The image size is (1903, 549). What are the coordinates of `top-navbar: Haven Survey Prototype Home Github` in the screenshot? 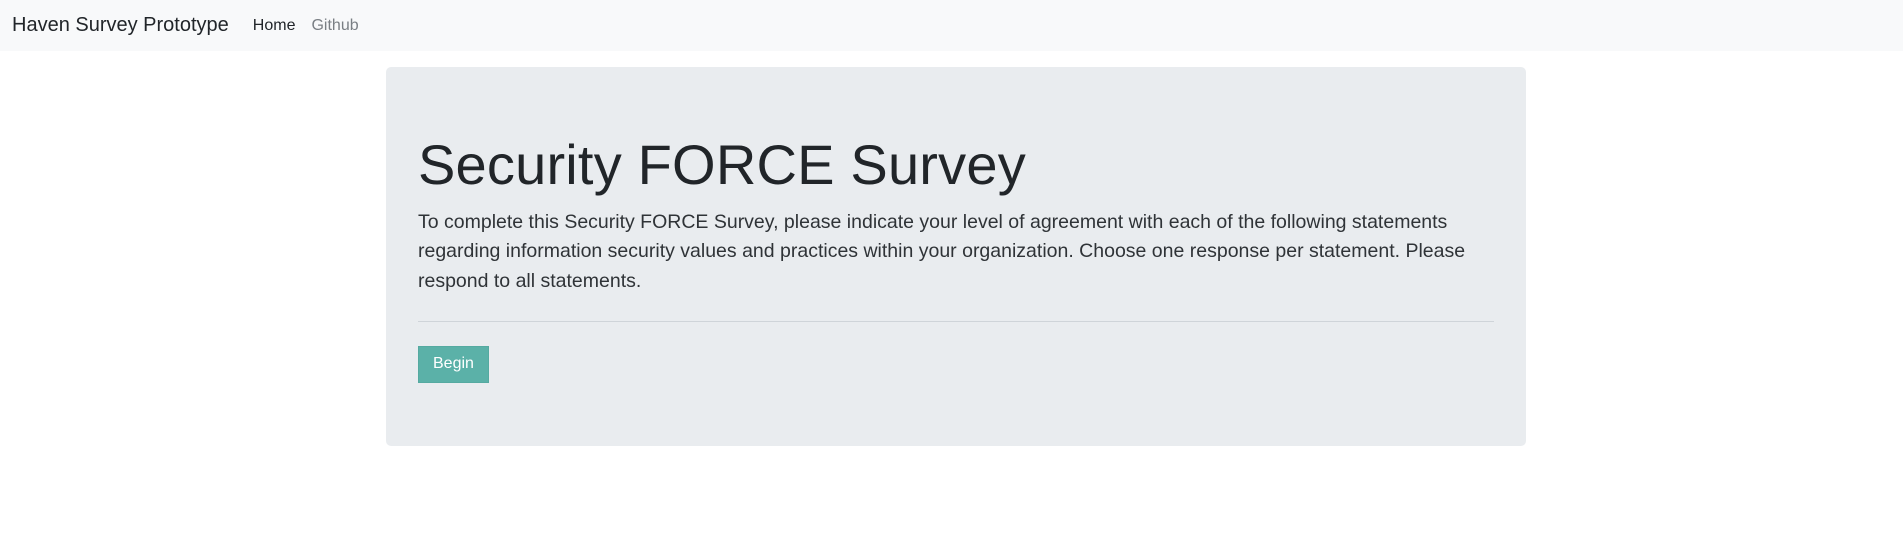 It's located at (951, 25).